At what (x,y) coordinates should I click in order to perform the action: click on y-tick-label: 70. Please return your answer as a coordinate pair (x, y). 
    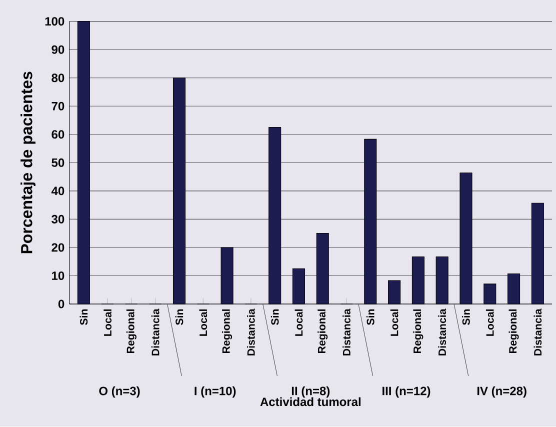
    Looking at the image, I should click on (58, 106).